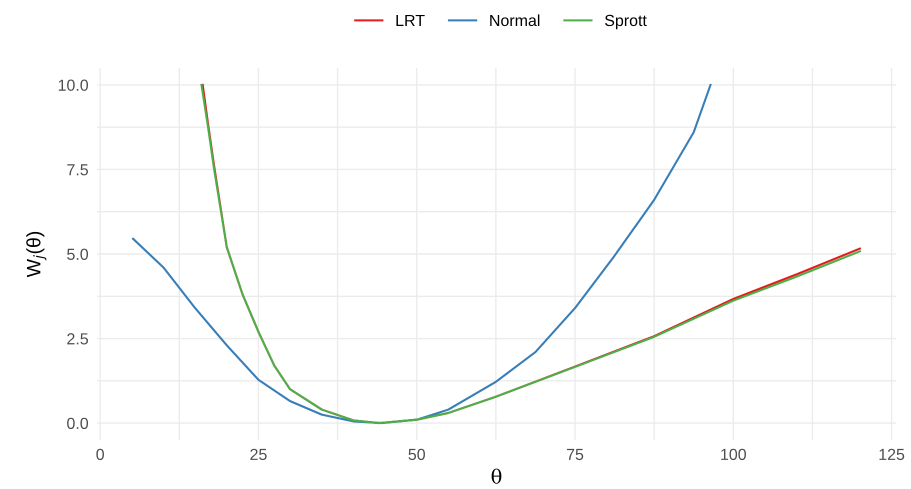 The image size is (911, 489). What do you see at coordinates (733, 454) in the screenshot?
I see `x-tick-label: 100` at bounding box center [733, 454].